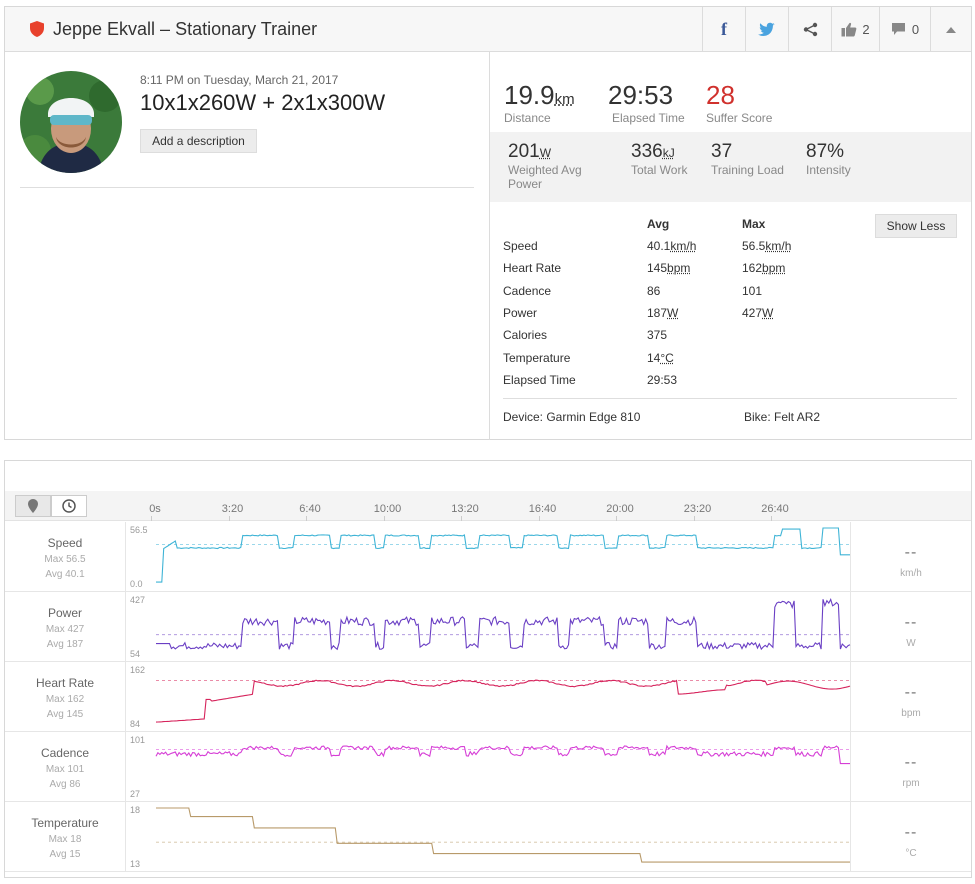  Describe the element at coordinates (65, 784) in the screenshot. I see `series-avg: Avg 86` at that location.